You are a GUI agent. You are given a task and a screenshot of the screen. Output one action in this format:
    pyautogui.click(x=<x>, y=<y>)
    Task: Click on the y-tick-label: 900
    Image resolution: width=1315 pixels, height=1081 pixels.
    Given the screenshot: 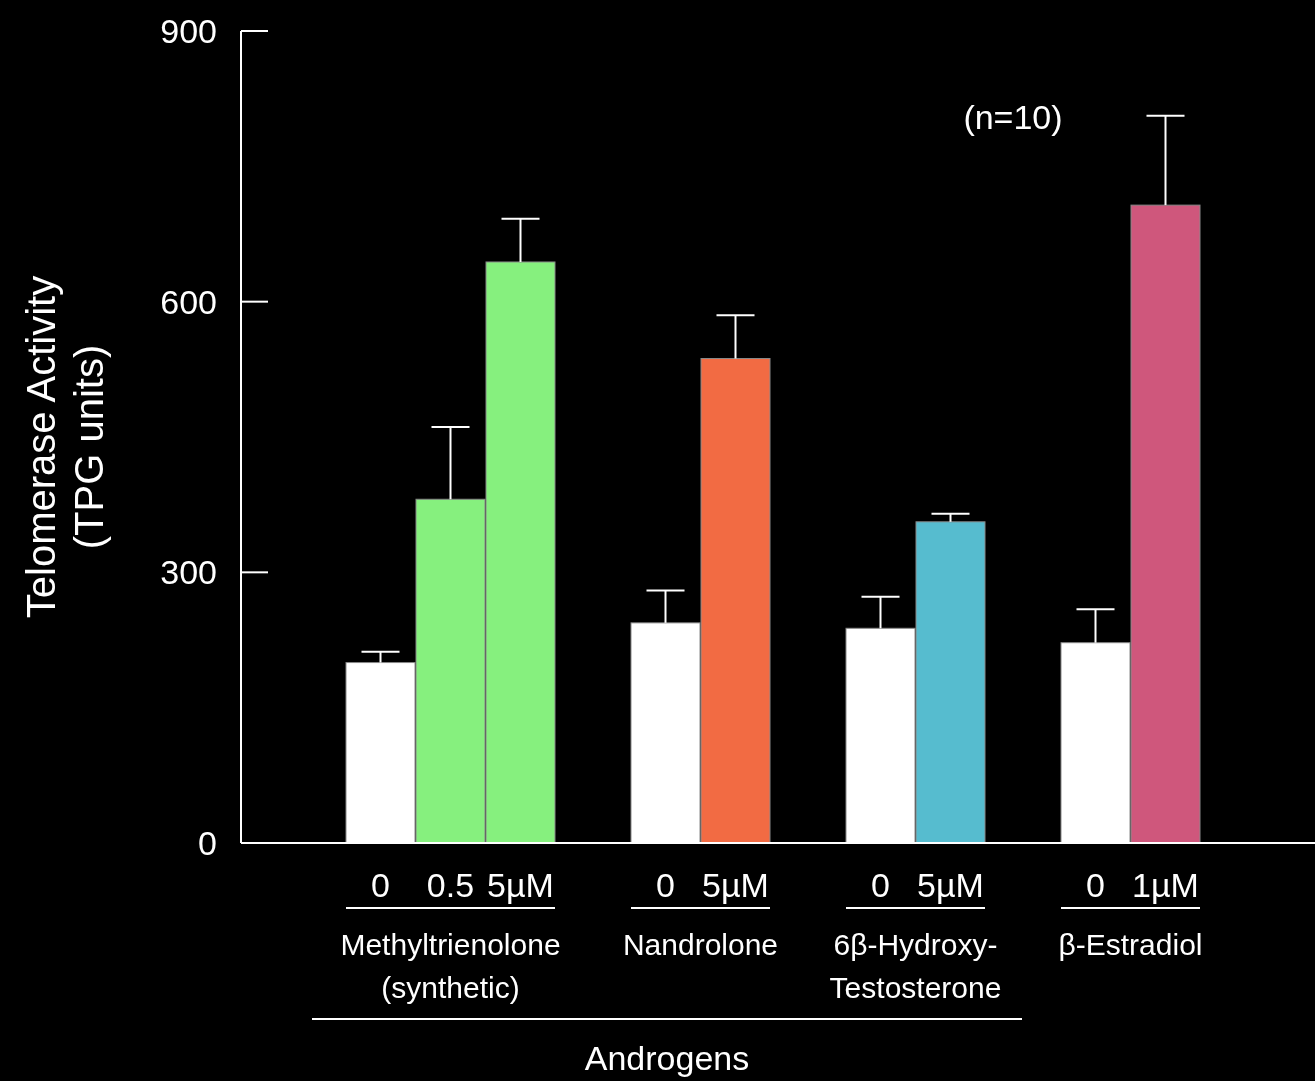 What is the action you would take?
    pyautogui.click(x=188, y=30)
    